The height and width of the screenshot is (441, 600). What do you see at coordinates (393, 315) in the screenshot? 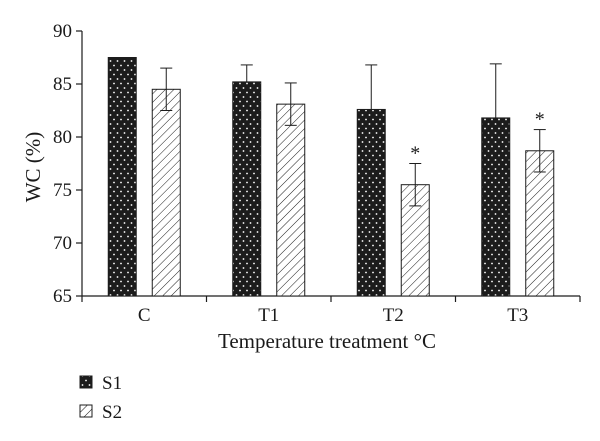
I see `x-tick-label: T2` at bounding box center [393, 315].